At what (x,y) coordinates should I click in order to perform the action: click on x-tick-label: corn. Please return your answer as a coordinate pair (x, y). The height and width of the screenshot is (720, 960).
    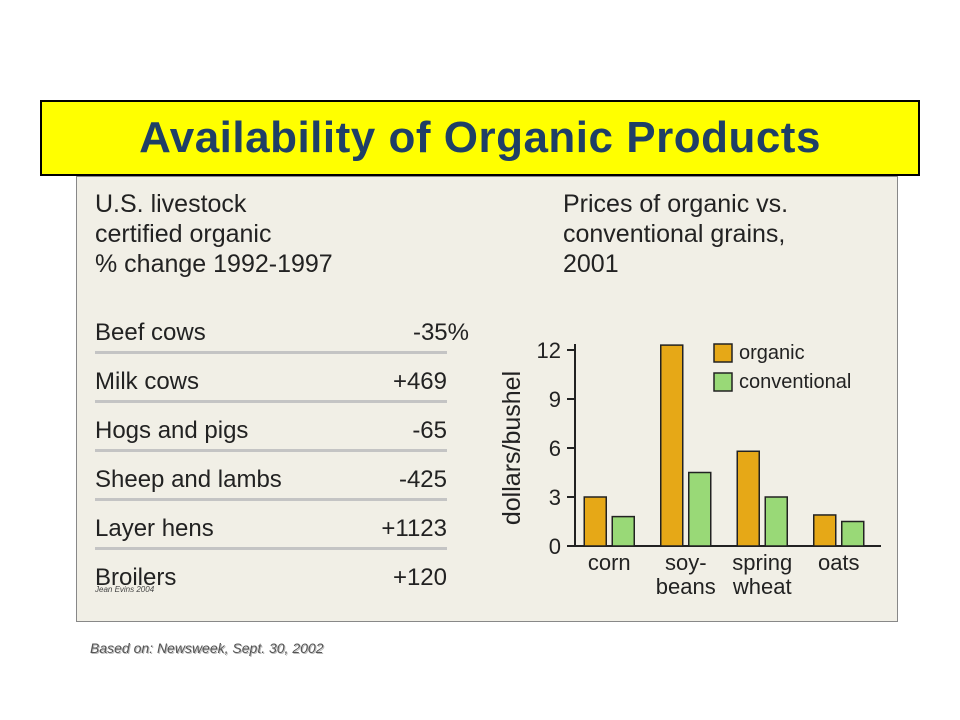
    Looking at the image, I should click on (609, 562).